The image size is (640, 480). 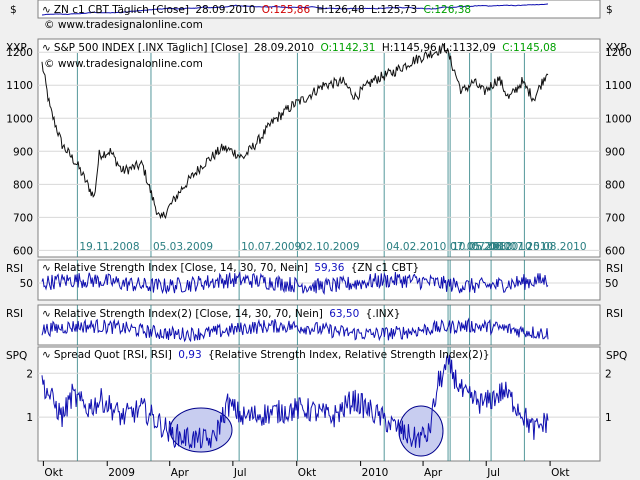 What do you see at coordinates (385, 268) in the screenshot?
I see `rsi1-instrument: {ZN c1 CBT}` at bounding box center [385, 268].